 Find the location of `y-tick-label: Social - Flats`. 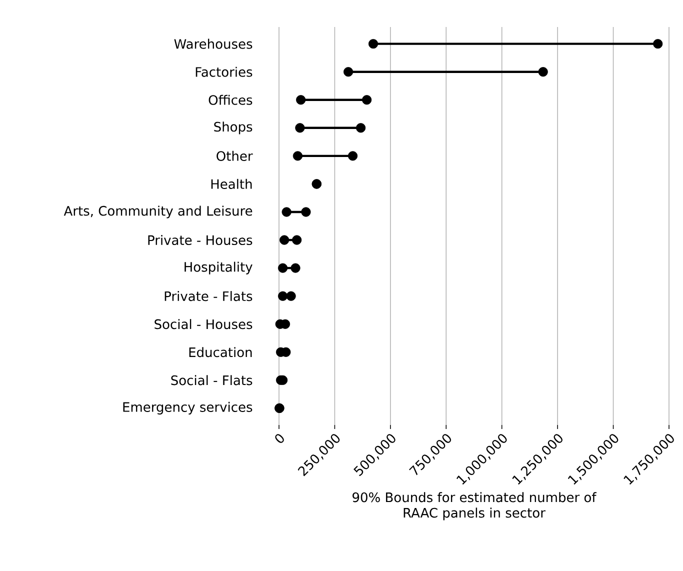

y-tick-label: Social - Flats is located at coordinates (211, 380).